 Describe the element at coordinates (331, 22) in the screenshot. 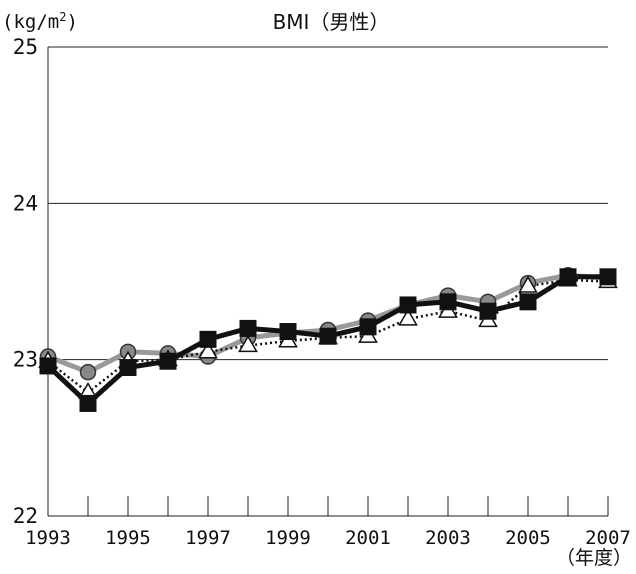

I see `chart-title: BMI（男性）` at that location.